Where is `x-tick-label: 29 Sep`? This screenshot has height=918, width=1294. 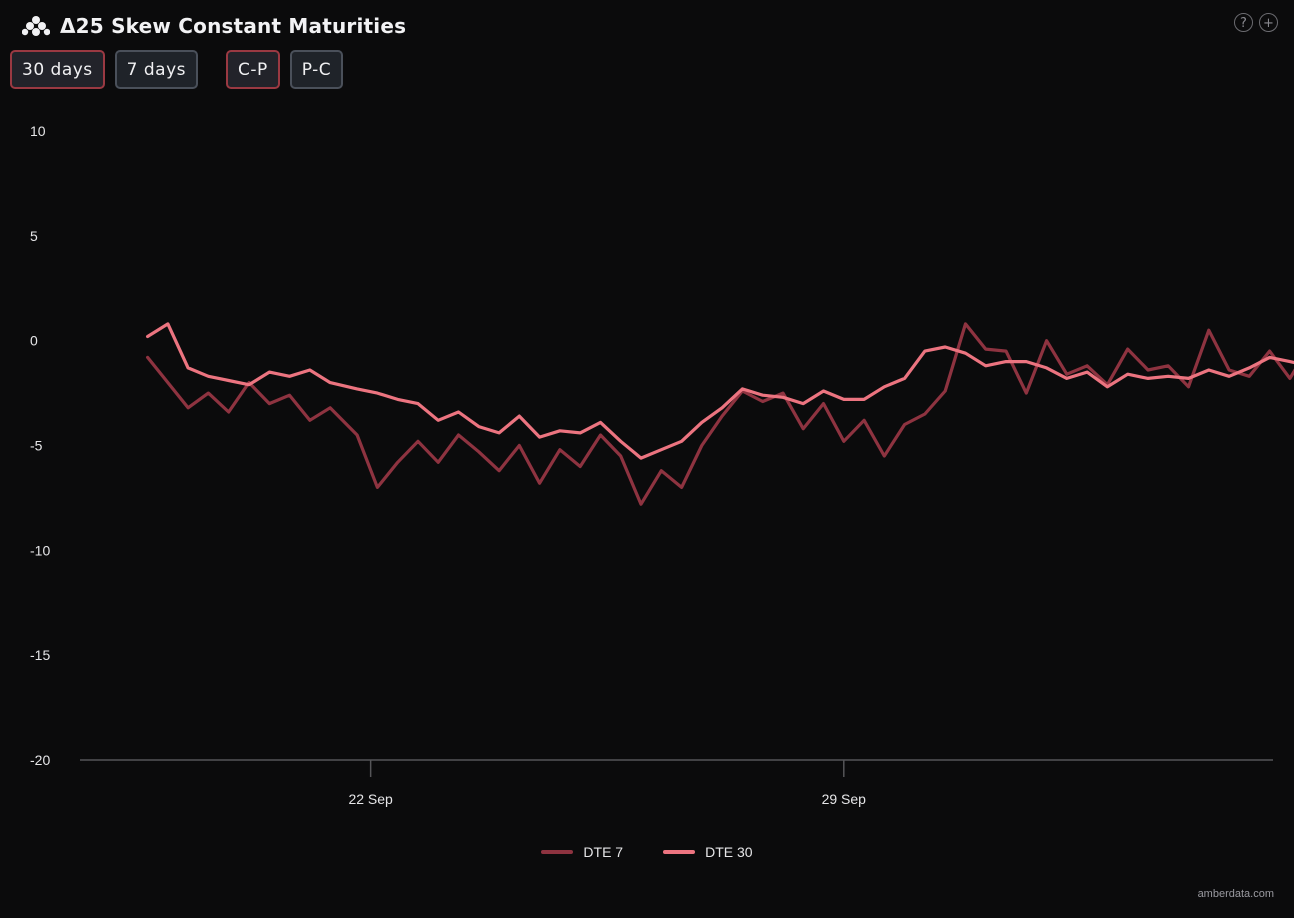 x-tick-label: 29 Sep is located at coordinates (844, 799).